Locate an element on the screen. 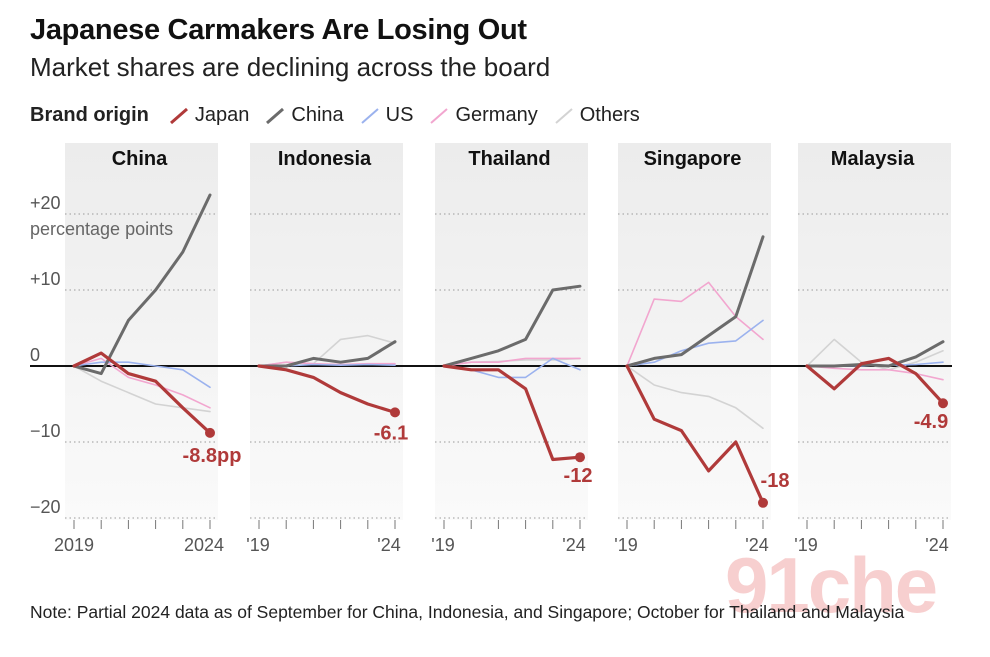  legend-swatch-others is located at coordinates (564, 115).